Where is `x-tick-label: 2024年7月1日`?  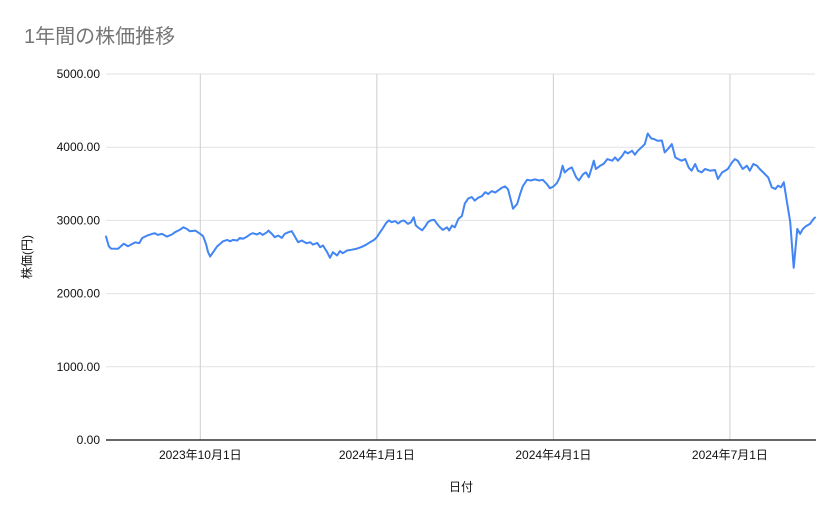 x-tick-label: 2024年7月1日 is located at coordinates (730, 455).